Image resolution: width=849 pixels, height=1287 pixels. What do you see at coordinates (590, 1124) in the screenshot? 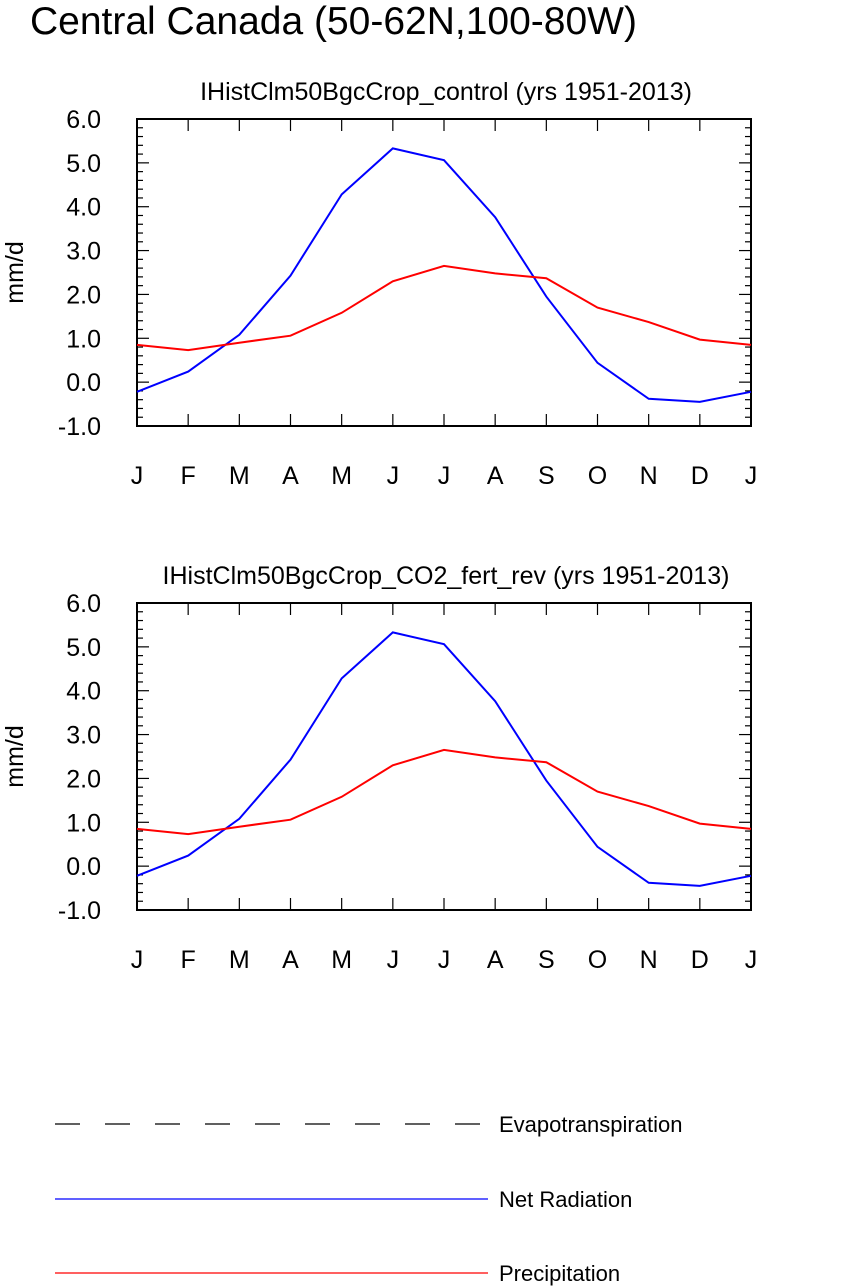
I see `legend-label: Evapotranspiration` at bounding box center [590, 1124].